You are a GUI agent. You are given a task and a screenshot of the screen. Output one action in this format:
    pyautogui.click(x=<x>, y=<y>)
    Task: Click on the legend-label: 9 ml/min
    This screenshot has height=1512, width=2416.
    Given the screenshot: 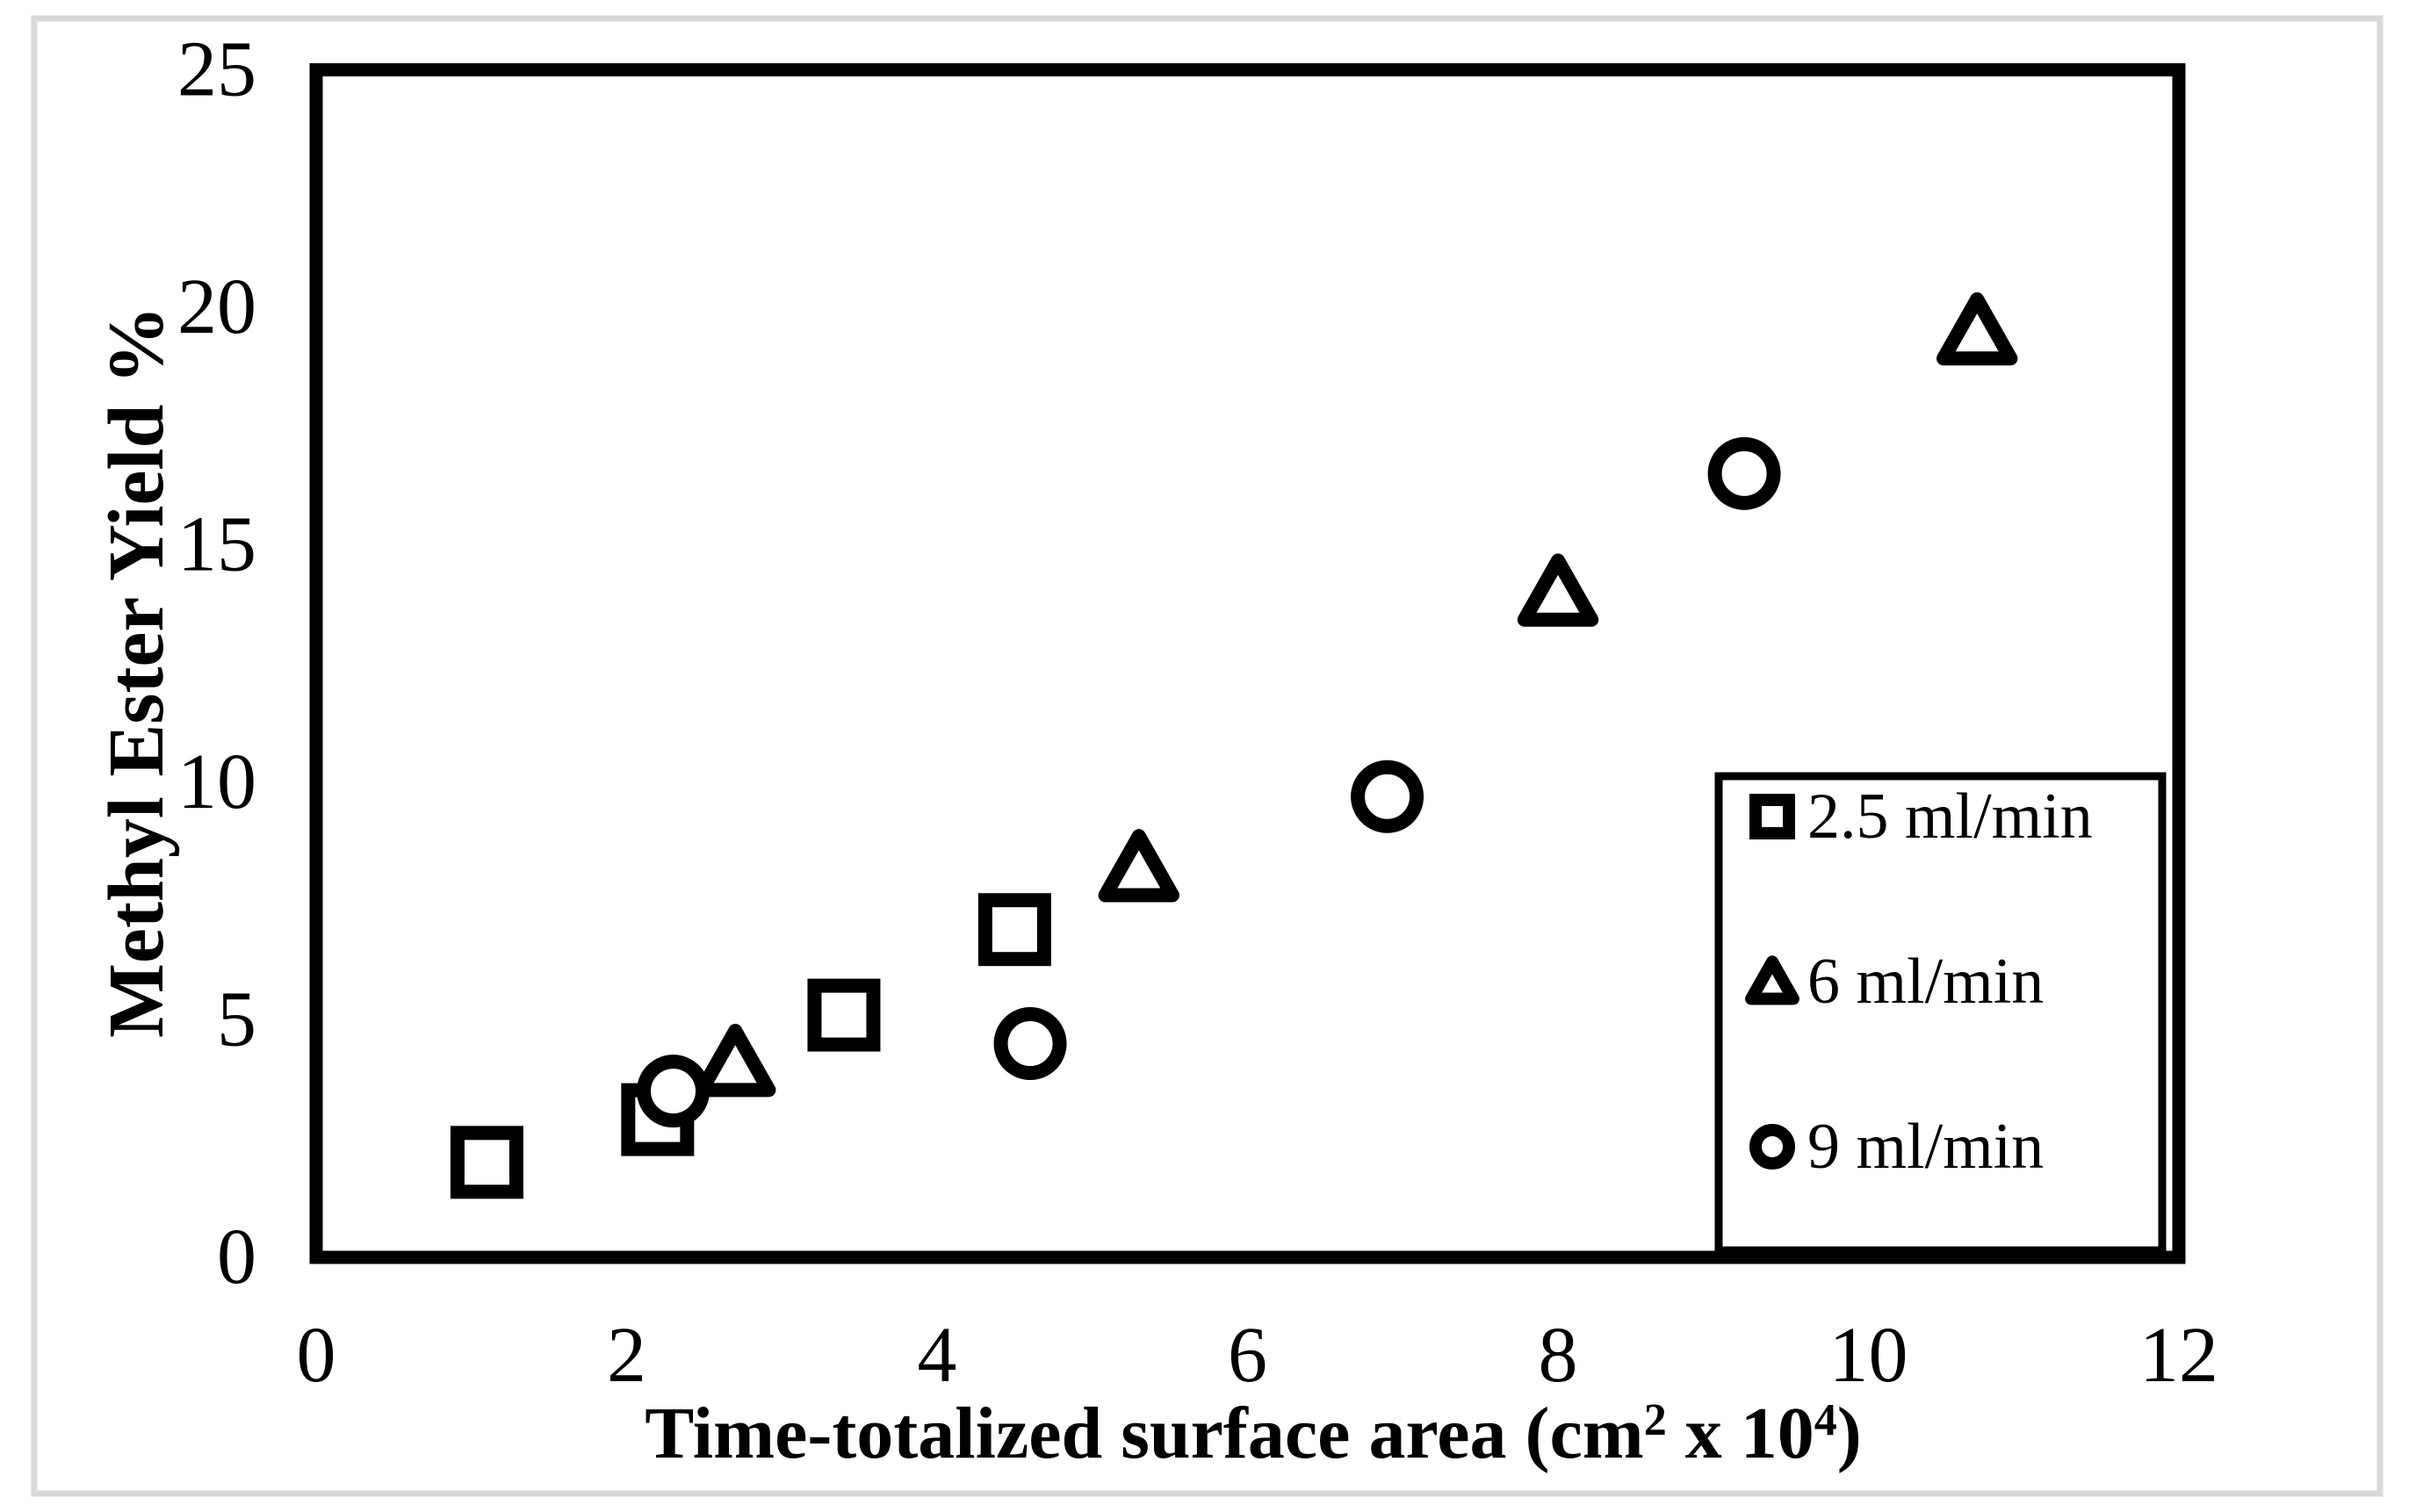 What is the action you would take?
    pyautogui.click(x=1925, y=1147)
    